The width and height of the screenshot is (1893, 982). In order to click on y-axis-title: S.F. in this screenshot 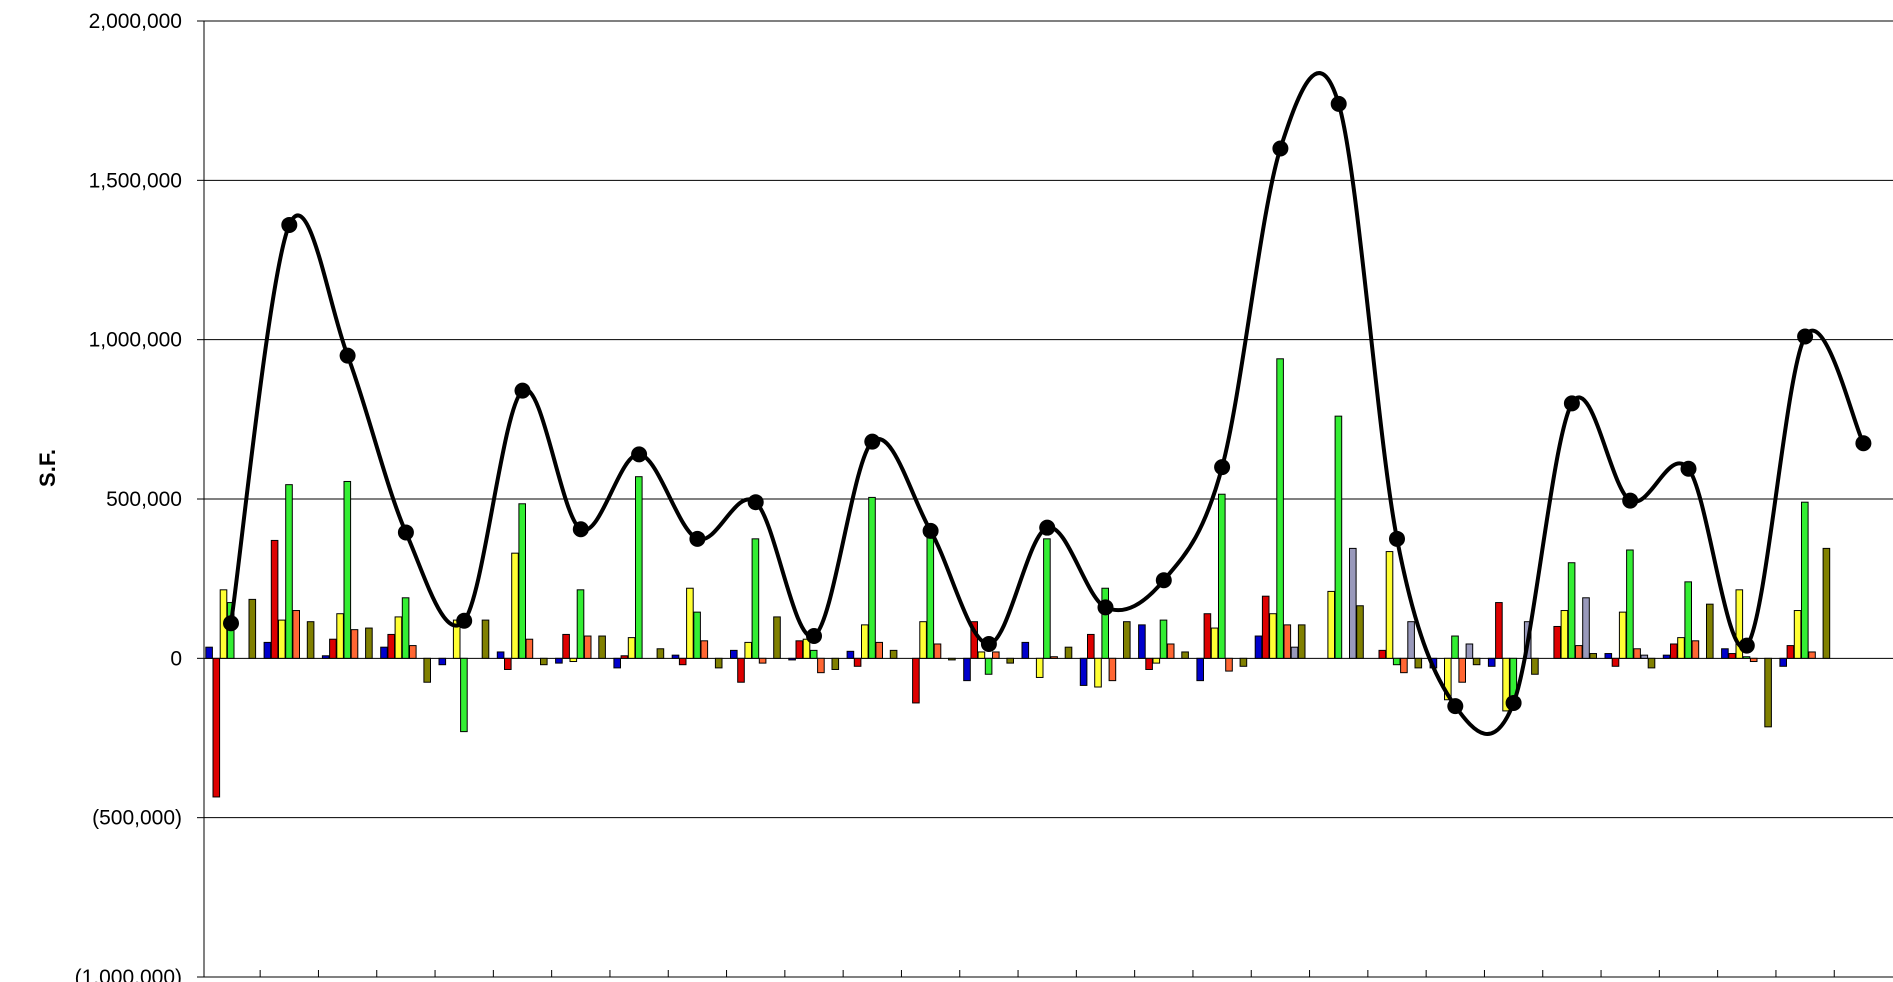, I will do `click(47, 468)`.